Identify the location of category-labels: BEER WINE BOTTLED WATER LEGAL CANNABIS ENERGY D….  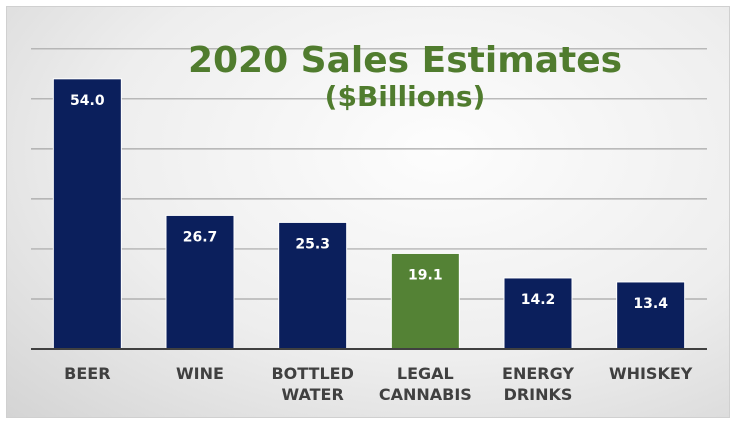
(378, 384).